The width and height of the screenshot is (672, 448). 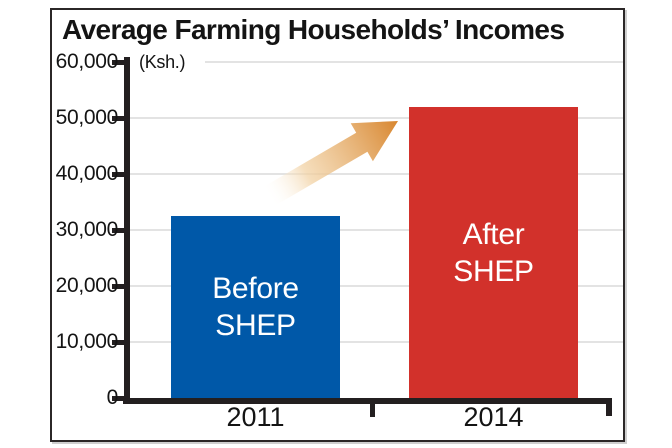 I want to click on x-axis-end-tick, so click(x=609, y=407).